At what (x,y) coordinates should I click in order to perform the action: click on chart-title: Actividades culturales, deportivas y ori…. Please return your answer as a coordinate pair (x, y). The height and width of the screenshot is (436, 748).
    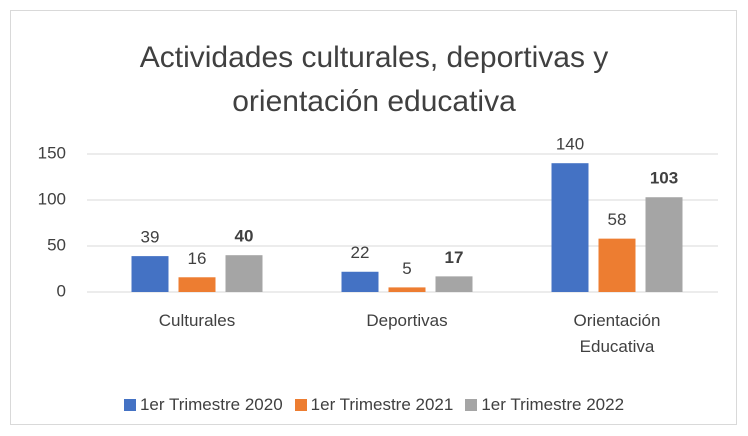
    Looking at the image, I should click on (374, 79).